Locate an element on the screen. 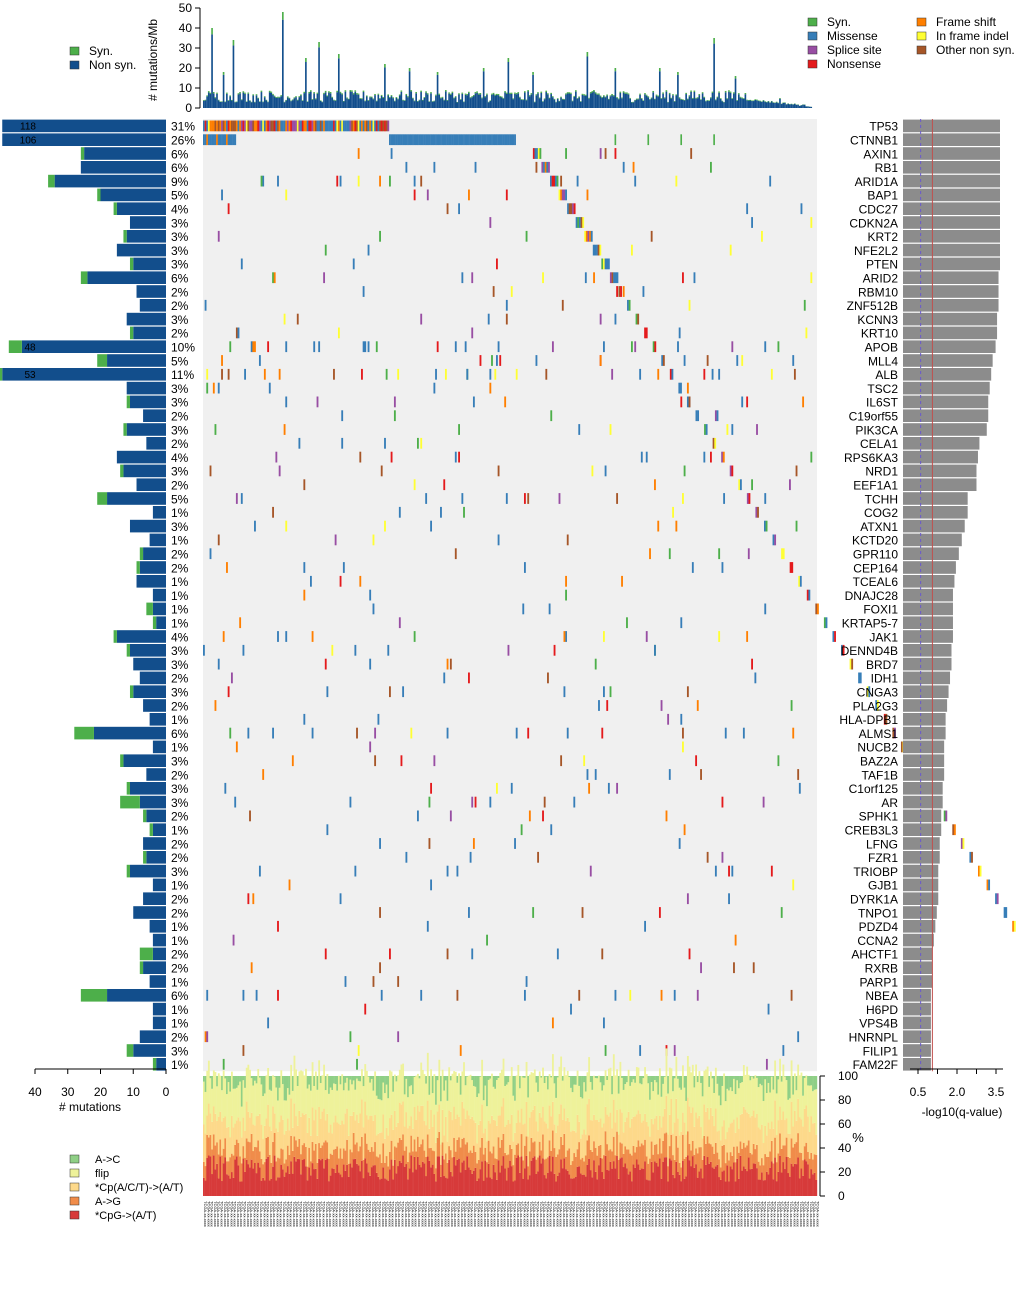 The height and width of the screenshot is (1308, 1020). count-bar-syn is located at coordinates (130, 1050).